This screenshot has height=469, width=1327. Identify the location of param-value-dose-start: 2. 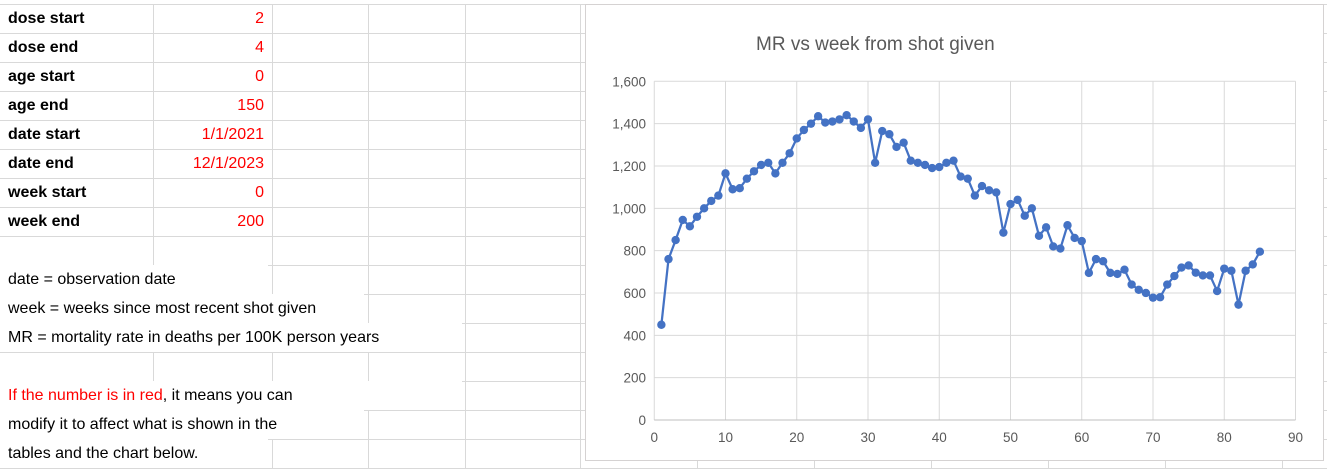
(259, 18).